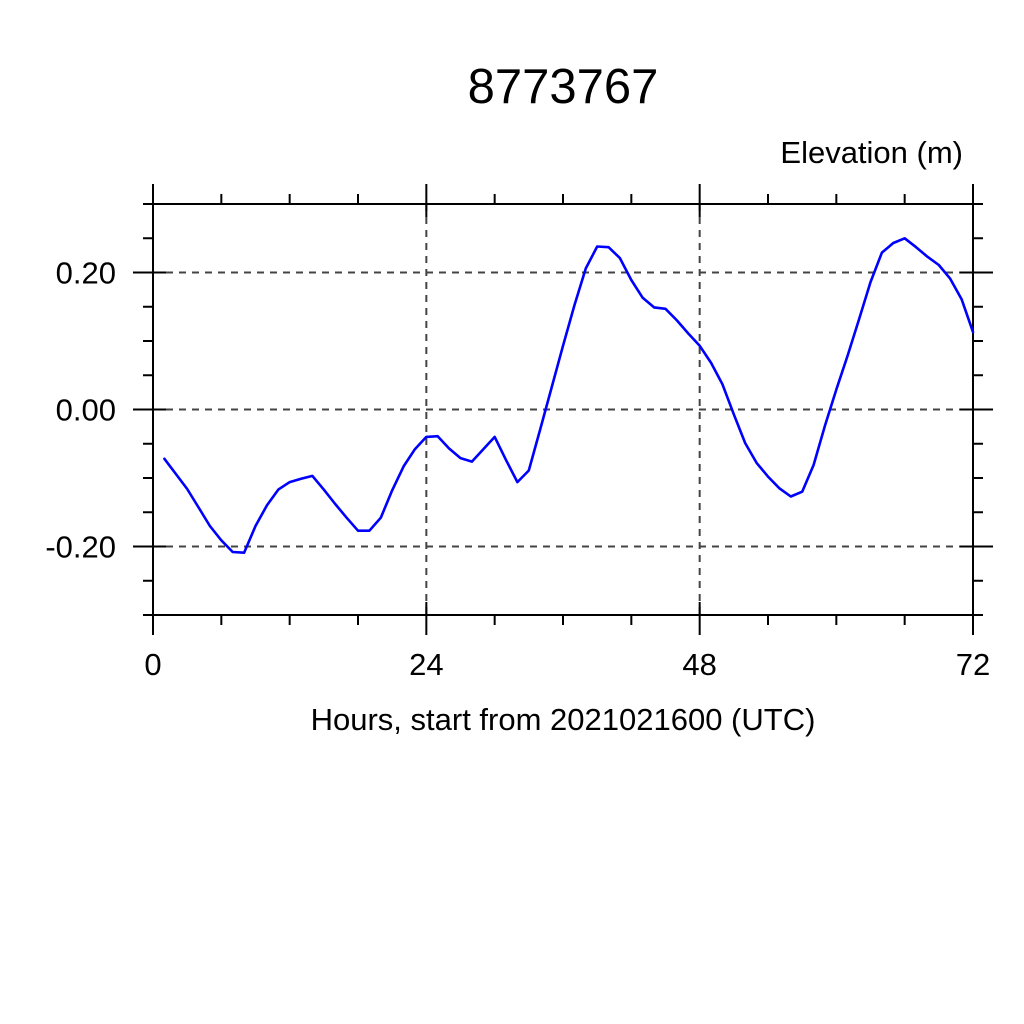  Describe the element at coordinates (80, 546) in the screenshot. I see `y-tick-label: -0.20` at that location.